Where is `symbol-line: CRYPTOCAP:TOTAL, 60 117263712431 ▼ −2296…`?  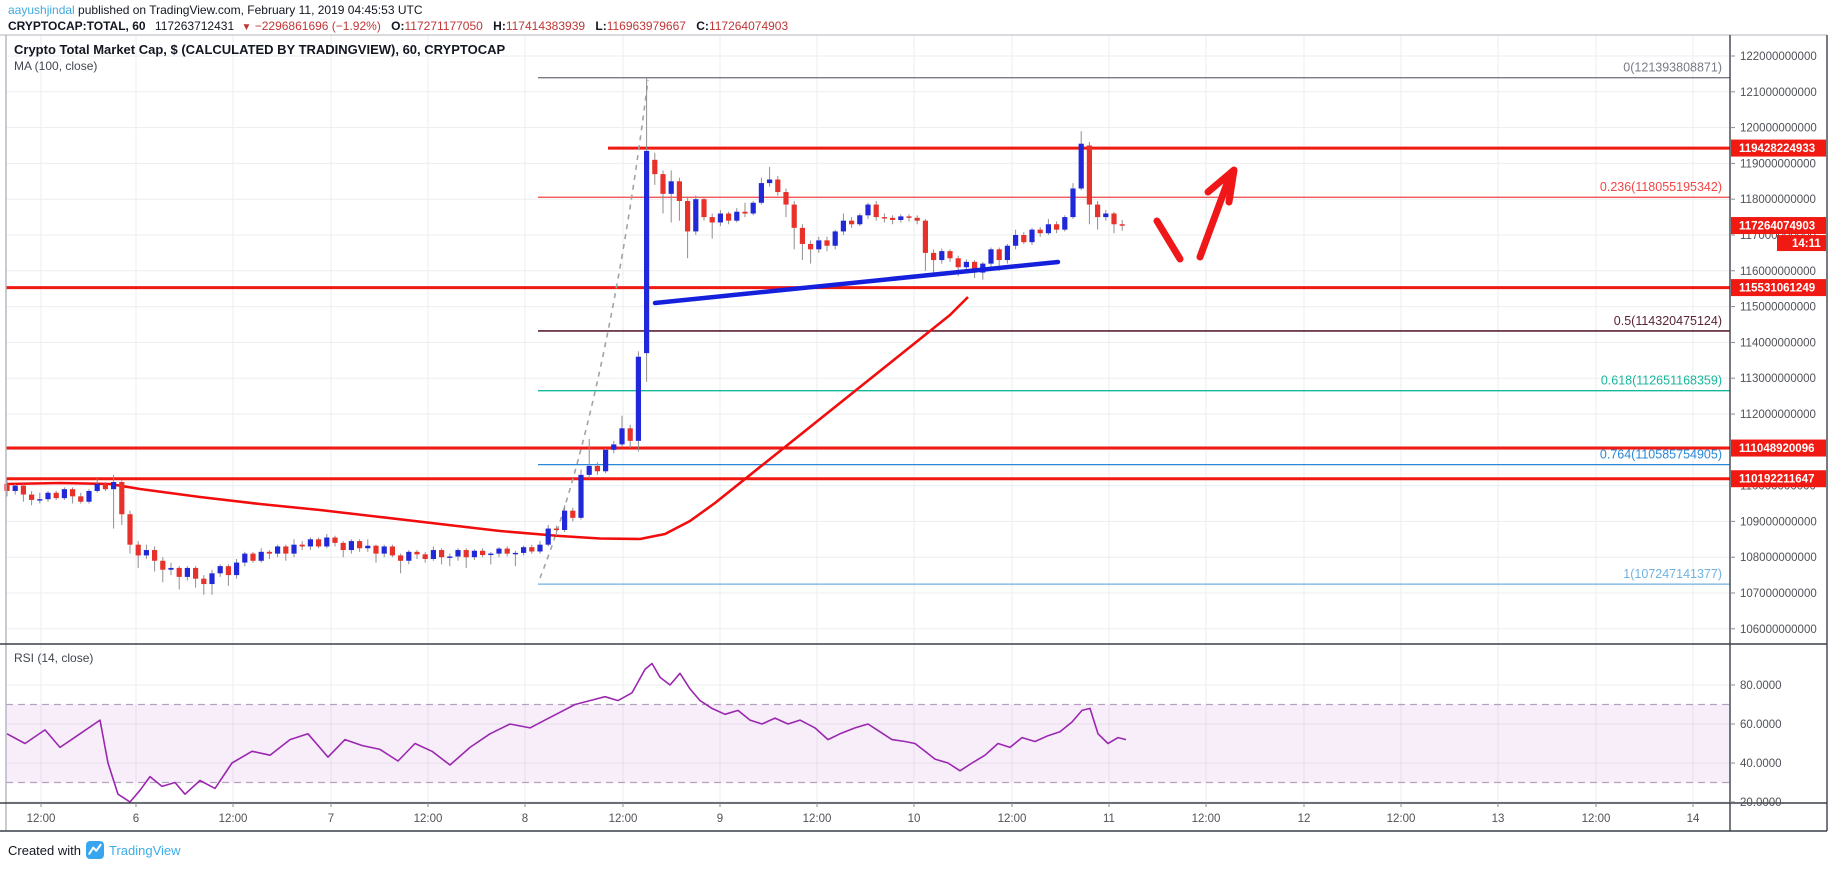 symbol-line: CRYPTOCAP:TOTAL, 60 117263712431 ▼ −2296… is located at coordinates (398, 27).